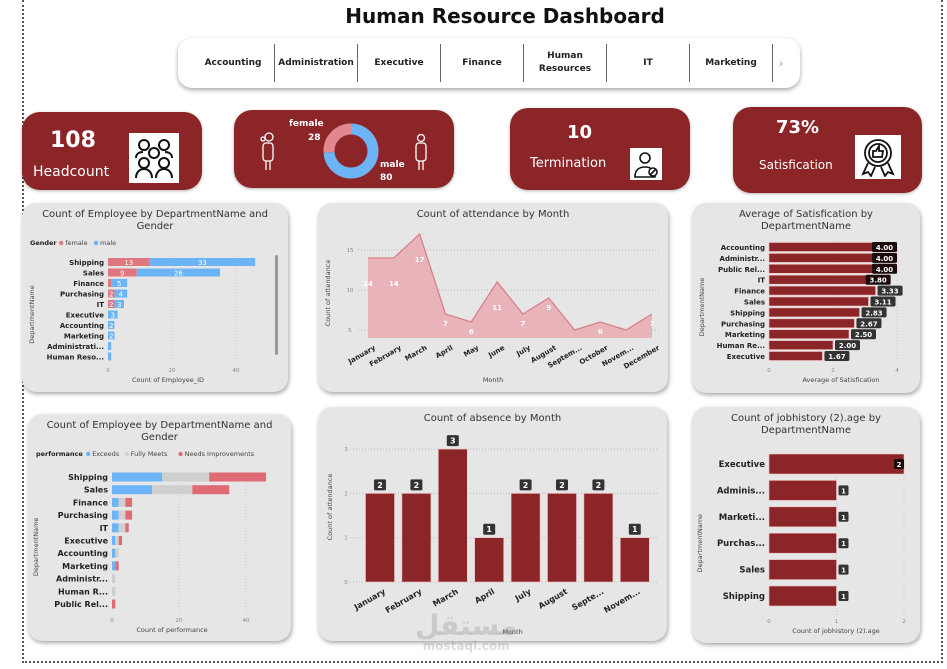 Image resolution: width=947 pixels, height=669 pixels. Describe the element at coordinates (168, 380) in the screenshot. I see `x-axis-title: Count of Employee_ID` at that location.